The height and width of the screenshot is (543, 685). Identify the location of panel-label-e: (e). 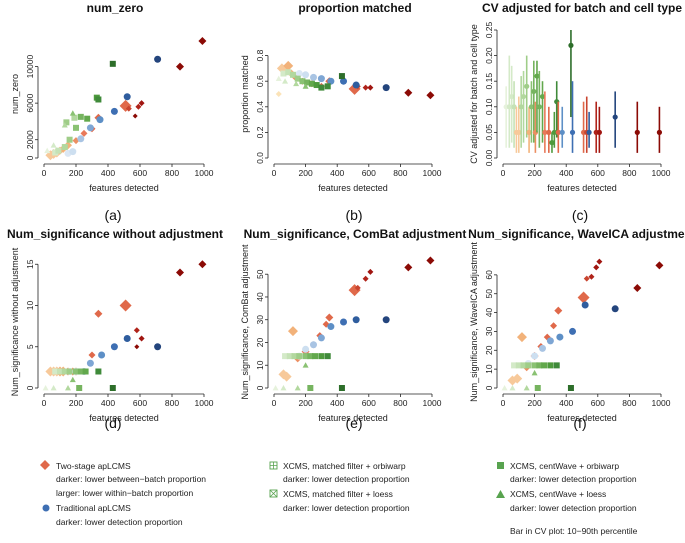
(353, 423).